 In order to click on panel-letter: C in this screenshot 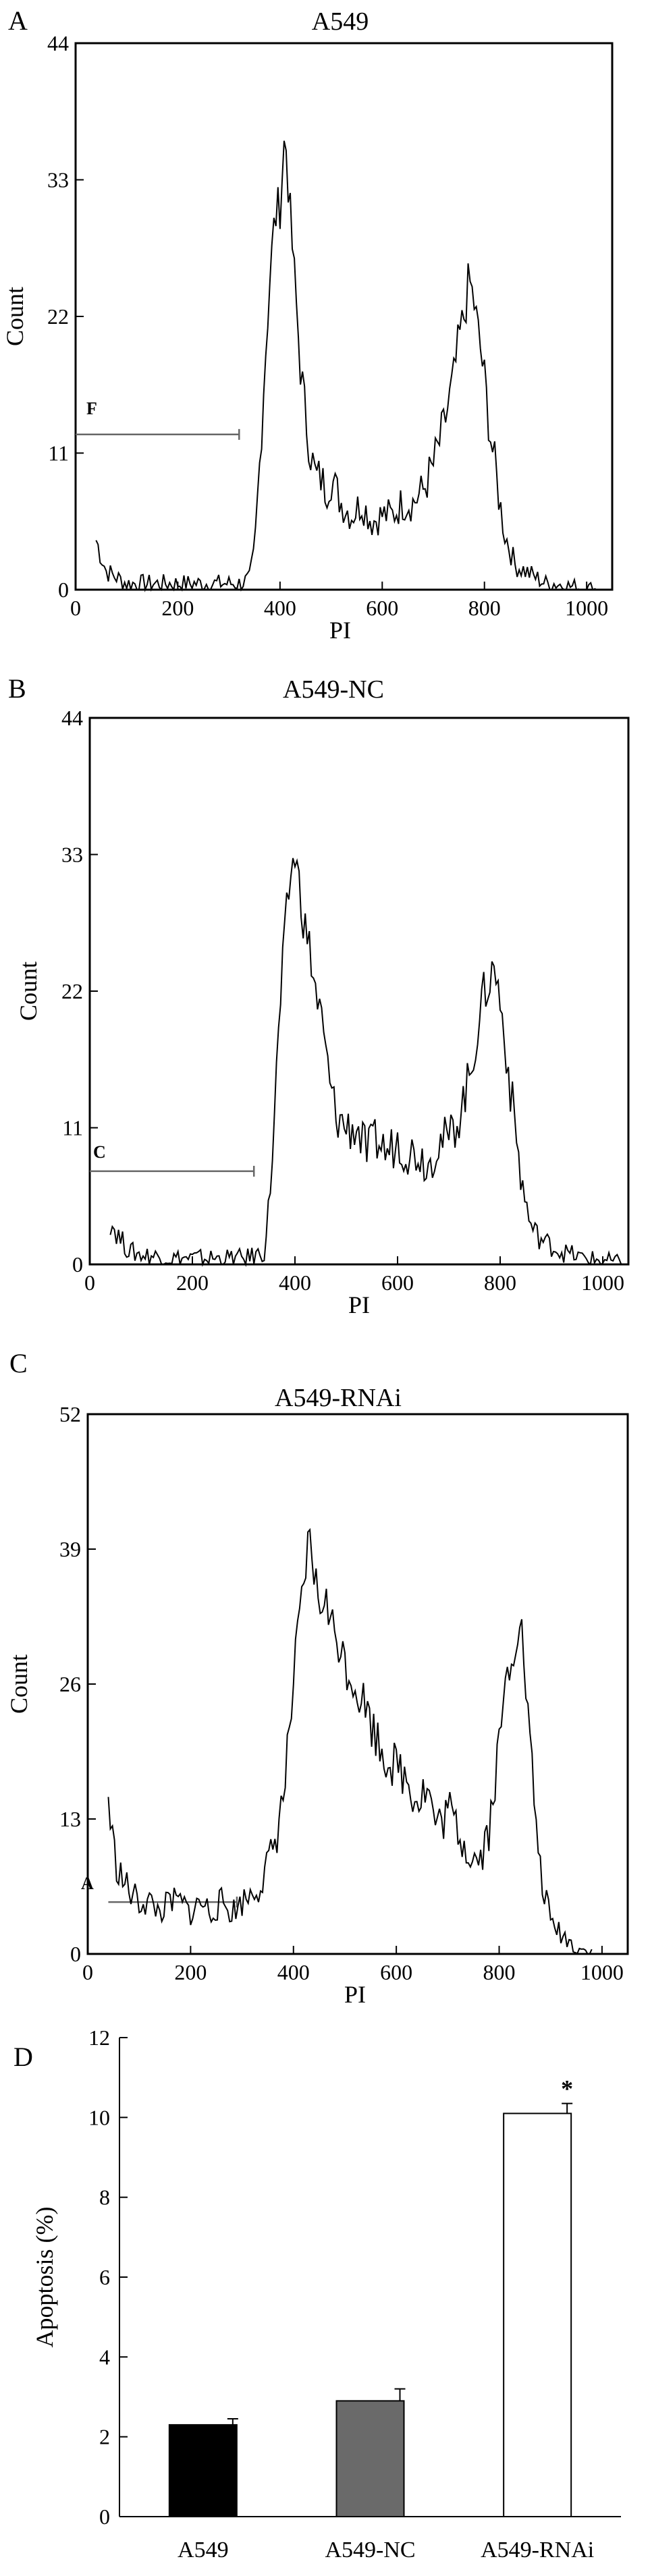, I will do `click(18, 1363)`.